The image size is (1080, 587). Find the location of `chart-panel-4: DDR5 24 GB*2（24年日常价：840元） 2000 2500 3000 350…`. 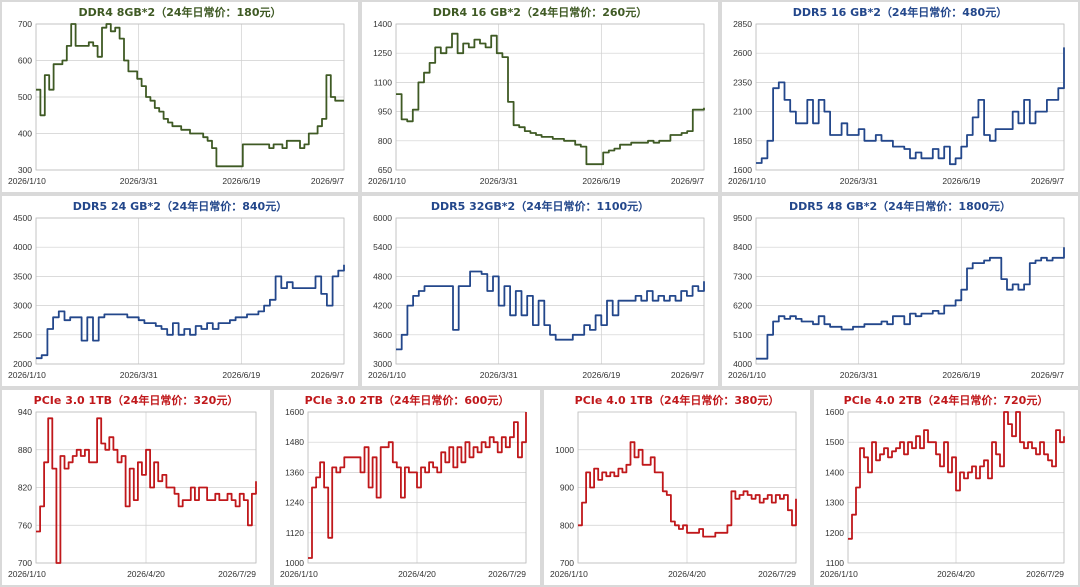

chart-panel-4: DDR5 24 GB*2（24年日常价：840元） 2000 2500 3000 350… is located at coordinates (180, 291).